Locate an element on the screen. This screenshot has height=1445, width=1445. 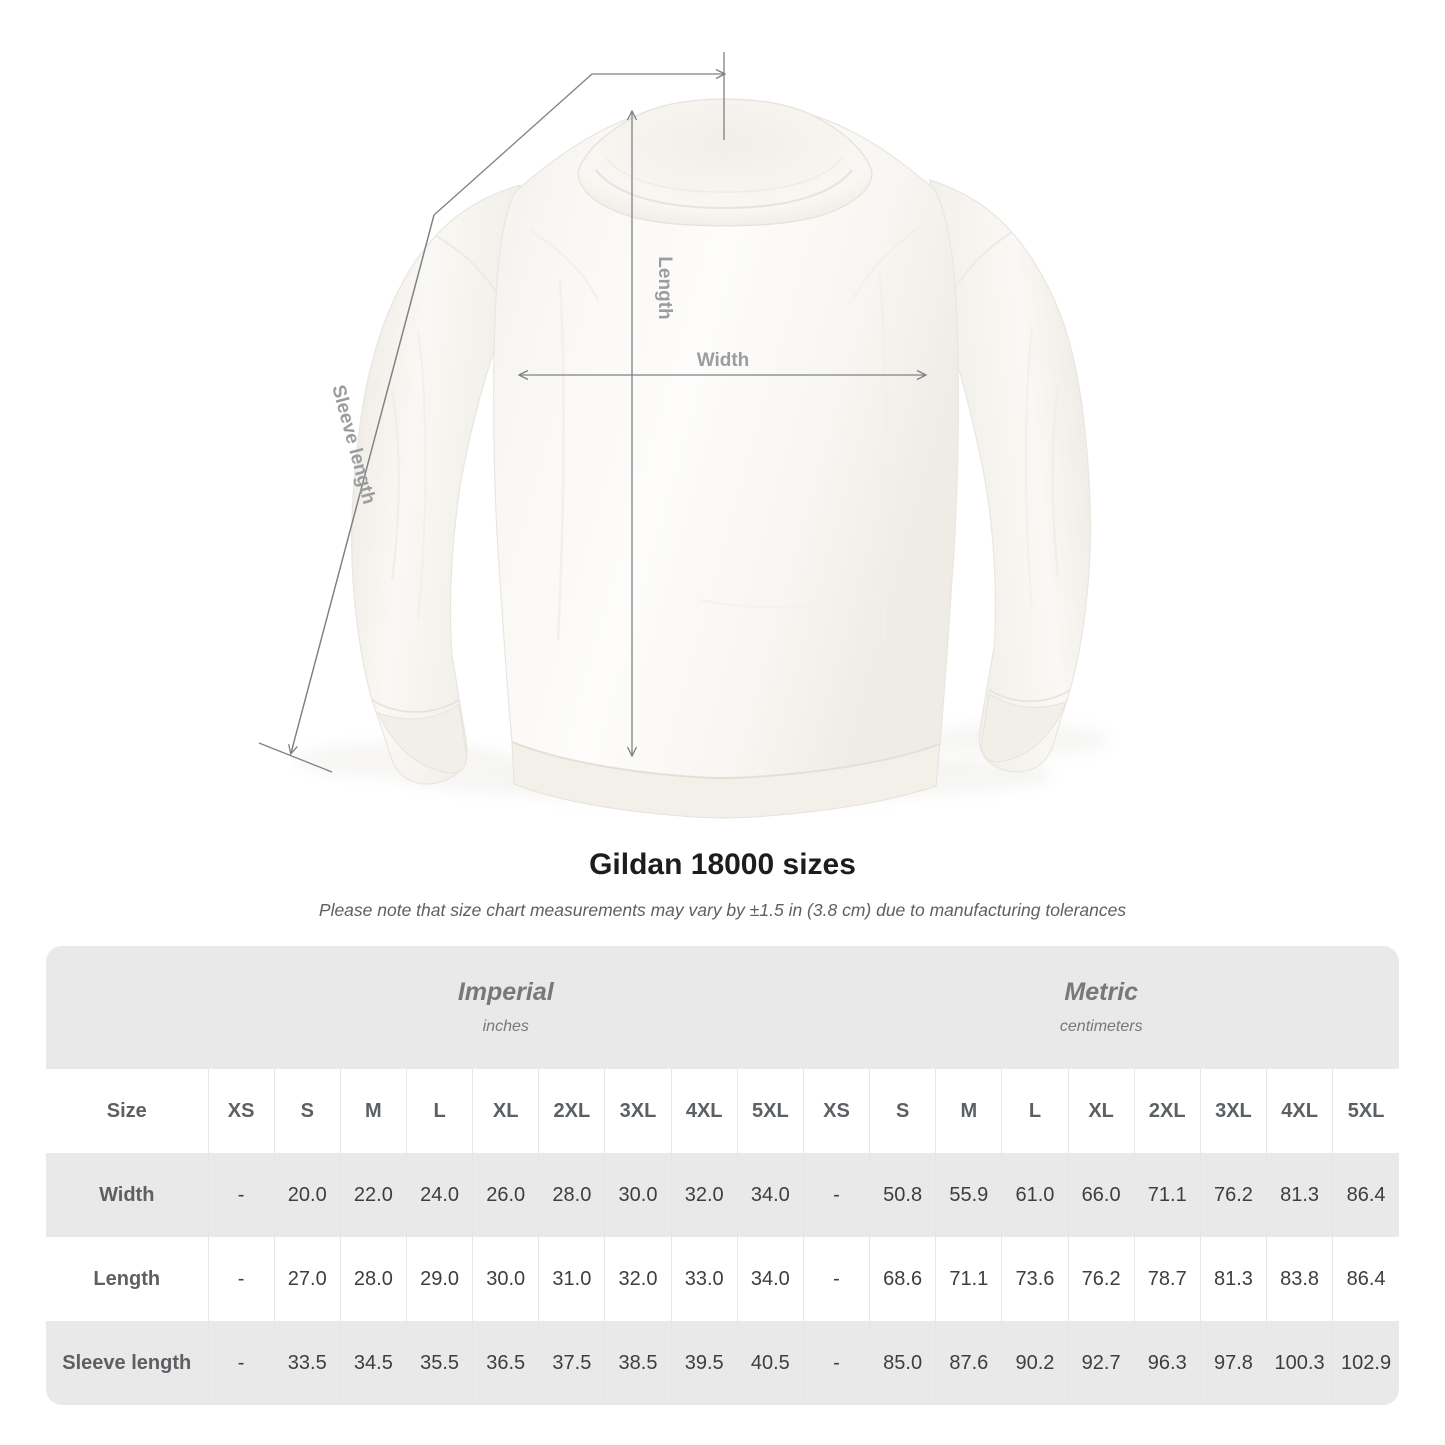
cell-imperial: 29.0 is located at coordinates (440, 1279).